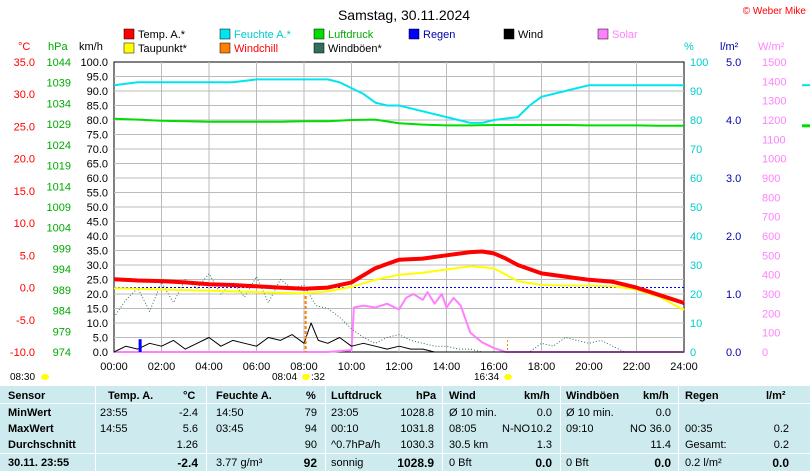  What do you see at coordinates (62, 312) in the screenshot?
I see `hpa-tick-label: 984` at bounding box center [62, 312].